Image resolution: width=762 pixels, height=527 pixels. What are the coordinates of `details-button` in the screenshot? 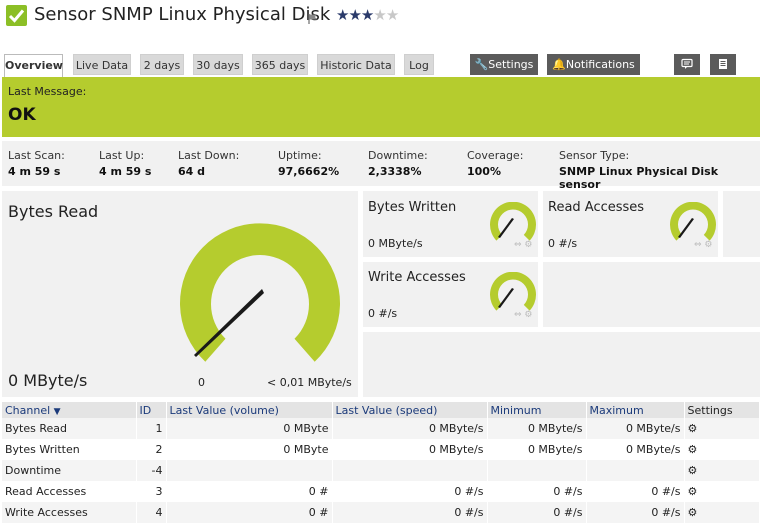 It's located at (723, 64).